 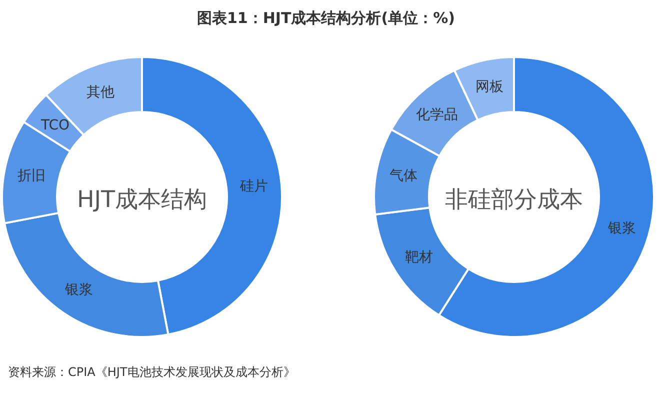 What do you see at coordinates (152, 372) in the screenshot?
I see `text: 资料来源：CPIA《HJT电池技术发展现状及成本分析》` at bounding box center [152, 372].